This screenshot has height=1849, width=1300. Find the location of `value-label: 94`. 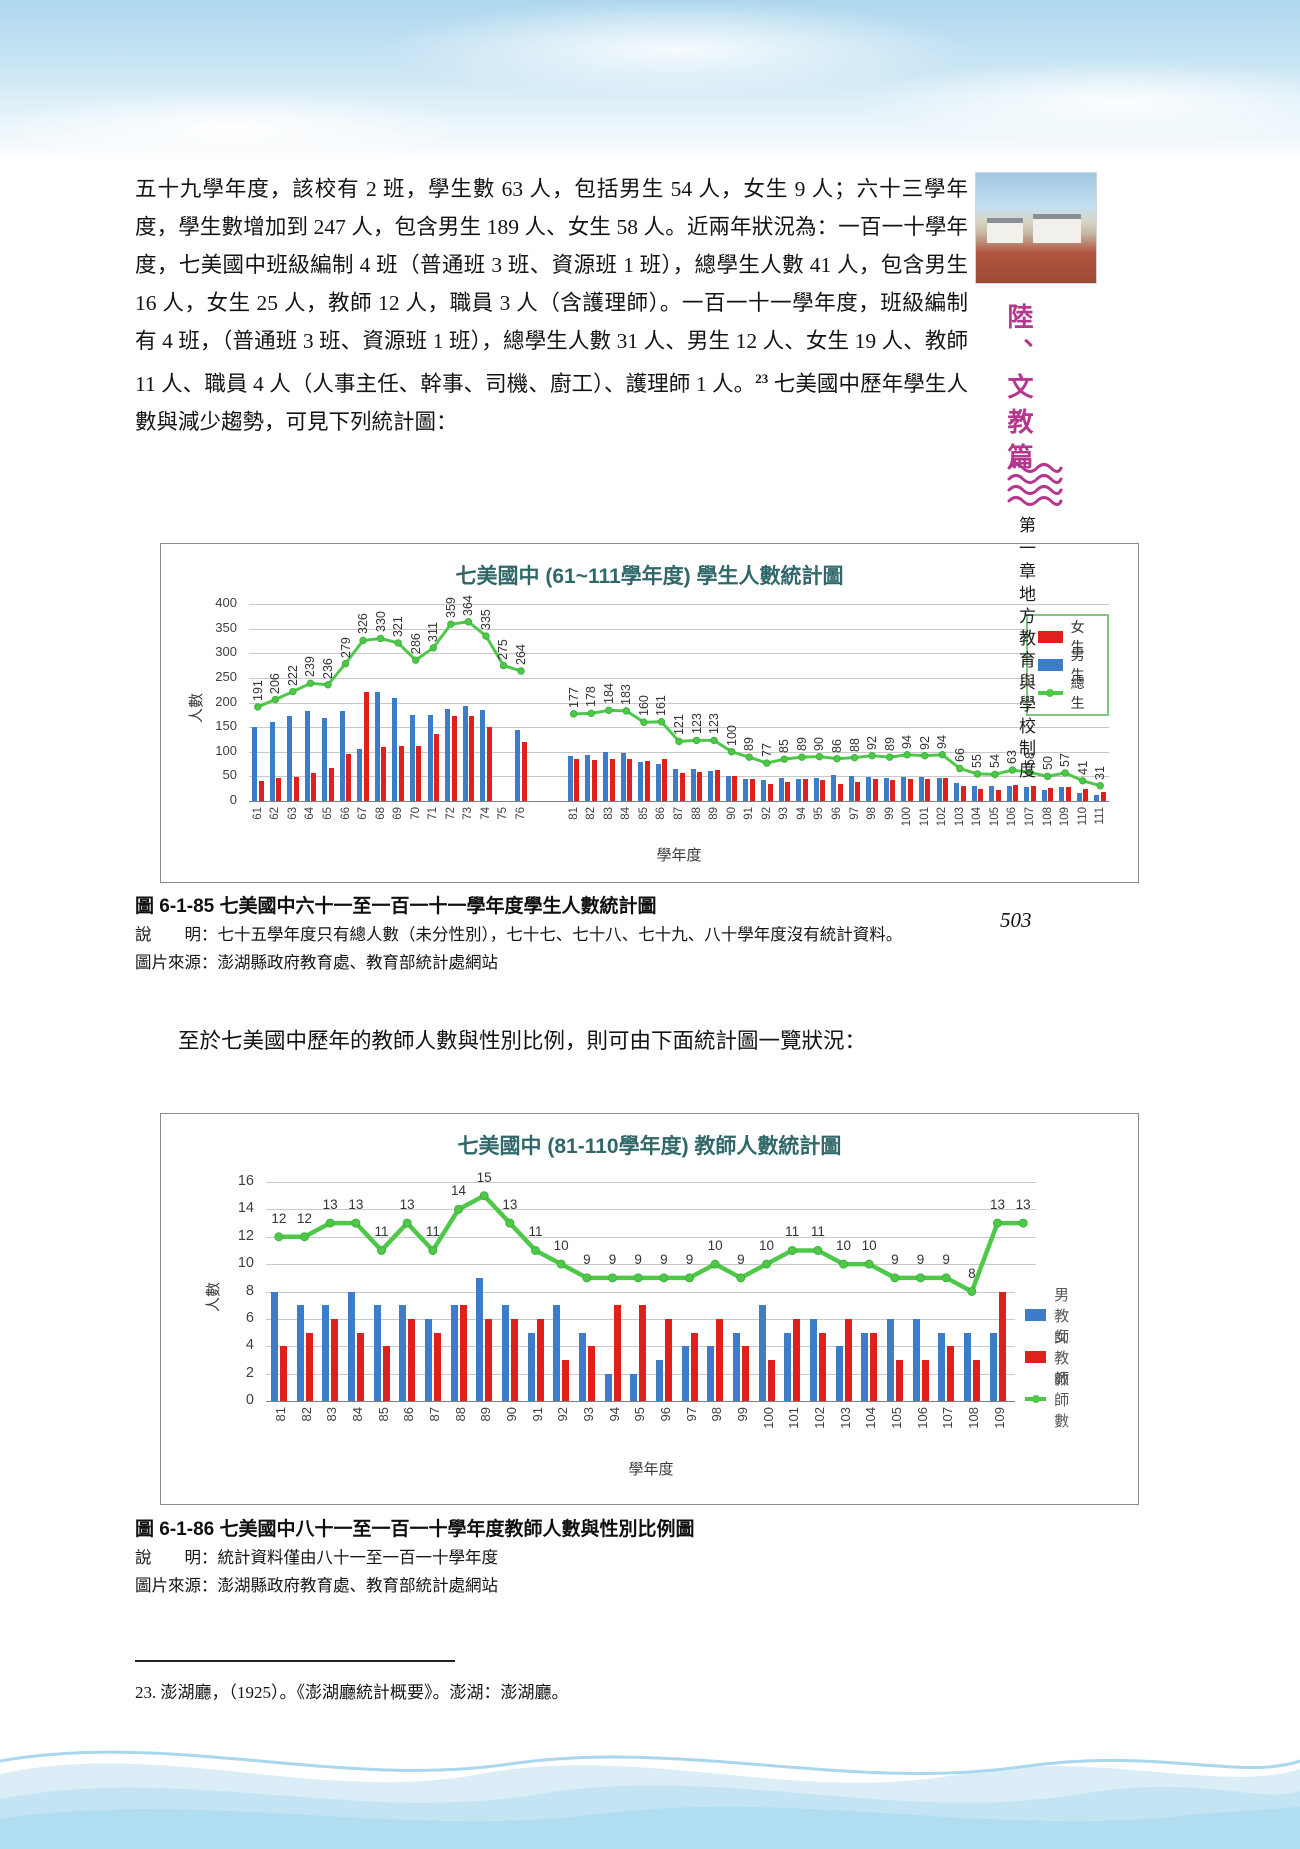

value-label: 94 is located at coordinates (942, 741).